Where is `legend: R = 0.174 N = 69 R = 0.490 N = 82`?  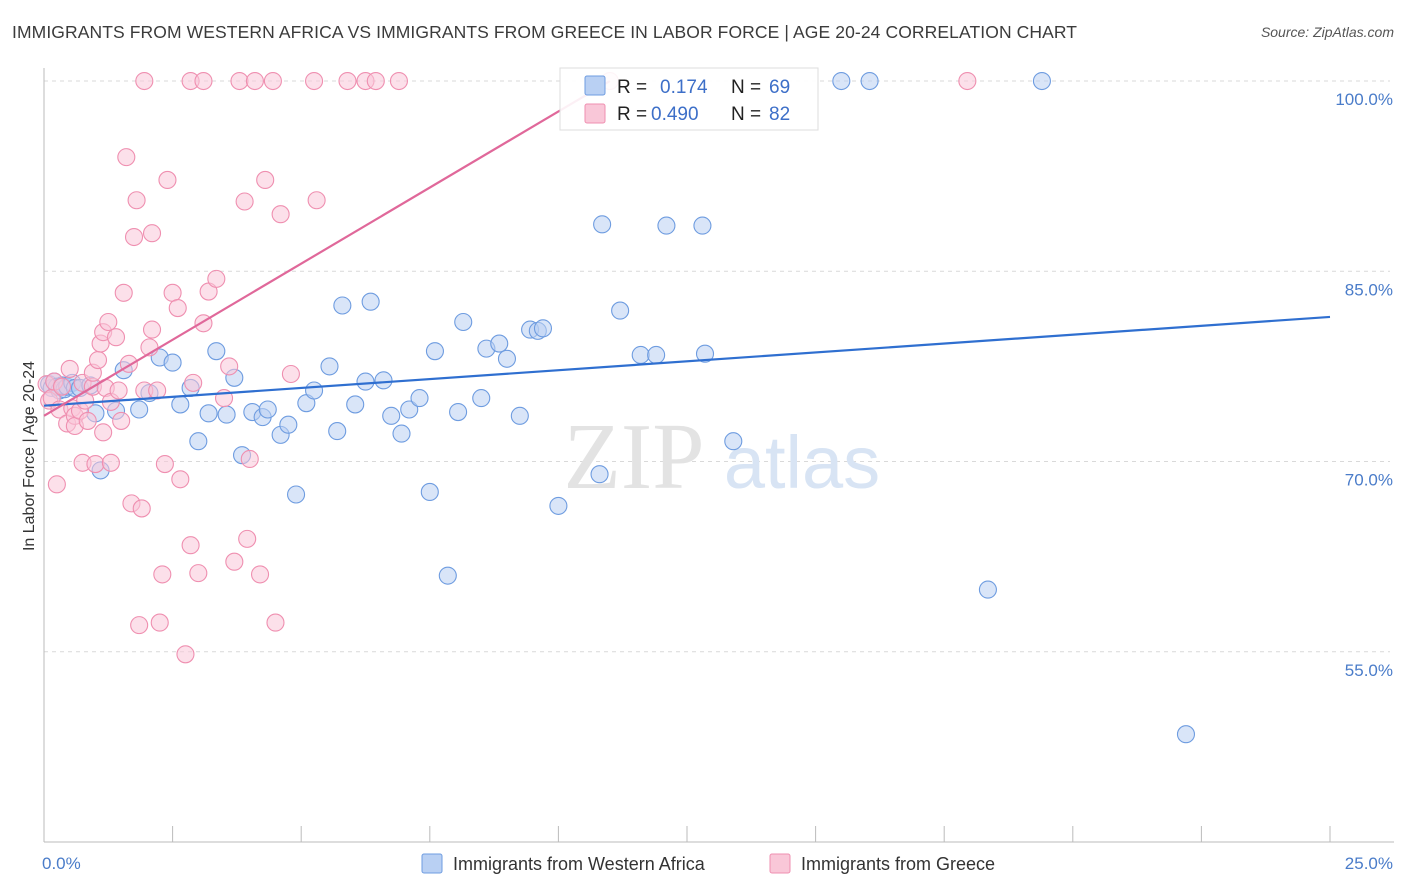 legend: R = 0.174 N = 69 R = 0.490 N = 82 is located at coordinates (689, 99).